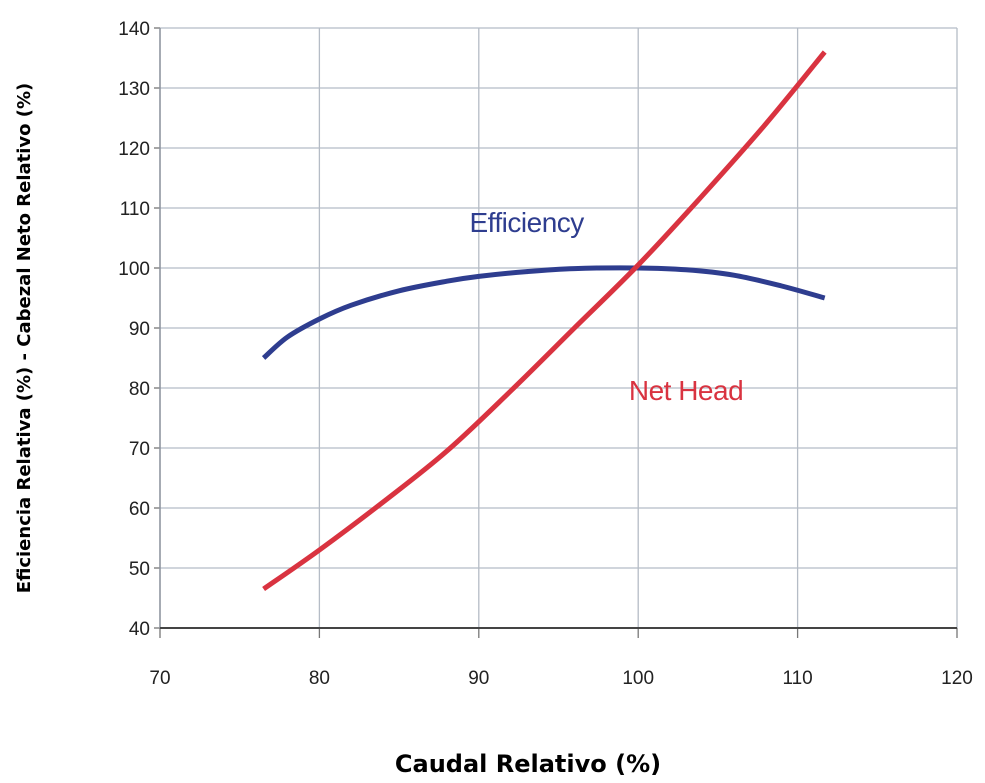 The image size is (985, 783). I want to click on y-tick-labels: 40 50 60 70 80 90 100 110 120 130 140, so click(134, 329).